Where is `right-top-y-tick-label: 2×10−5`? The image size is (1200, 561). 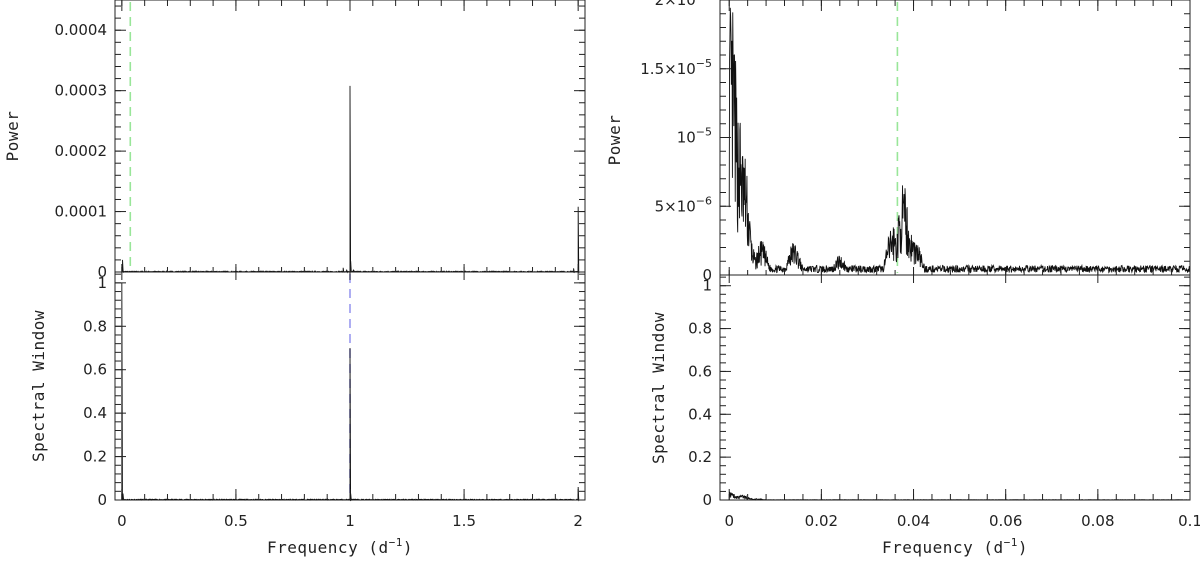
right-top-y-tick-label: 2×10−5 is located at coordinates (683, 4).